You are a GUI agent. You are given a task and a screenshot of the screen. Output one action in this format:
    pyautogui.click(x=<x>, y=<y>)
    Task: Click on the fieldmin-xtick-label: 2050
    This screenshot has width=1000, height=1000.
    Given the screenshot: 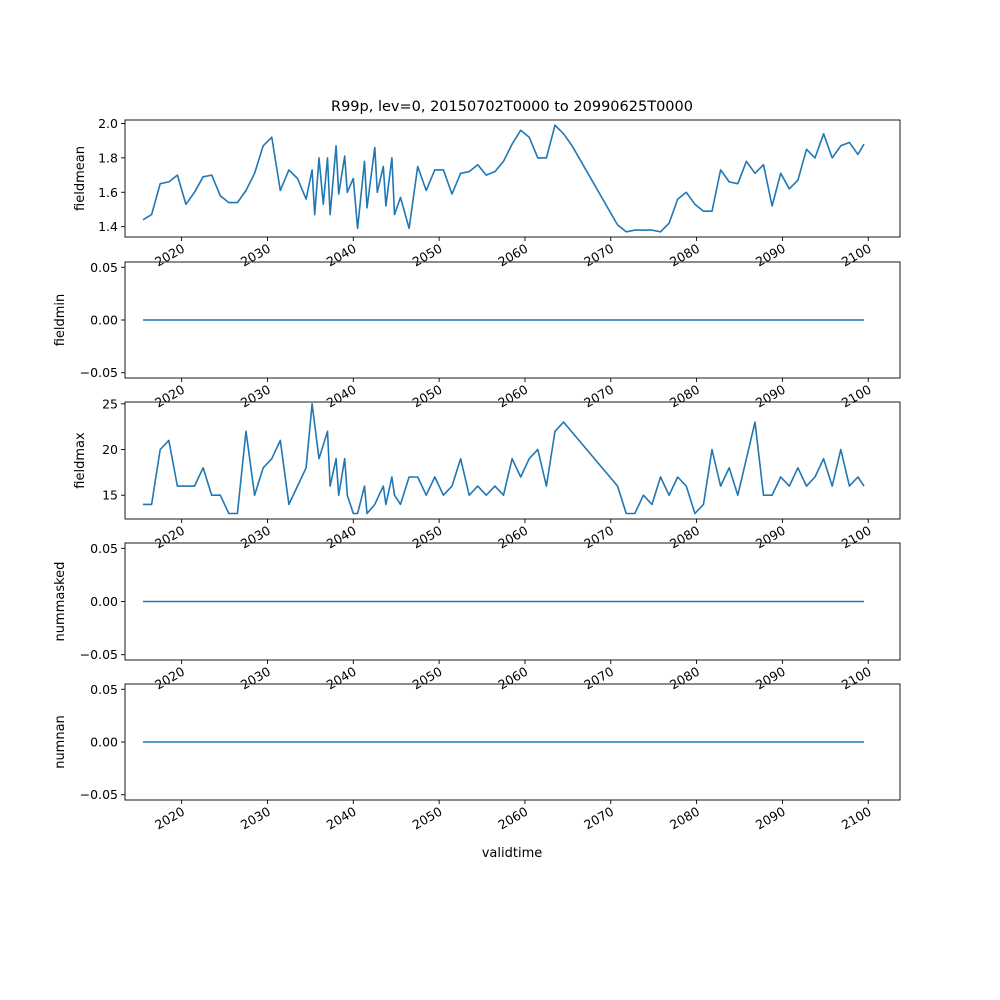 What is the action you would take?
    pyautogui.click(x=427, y=396)
    